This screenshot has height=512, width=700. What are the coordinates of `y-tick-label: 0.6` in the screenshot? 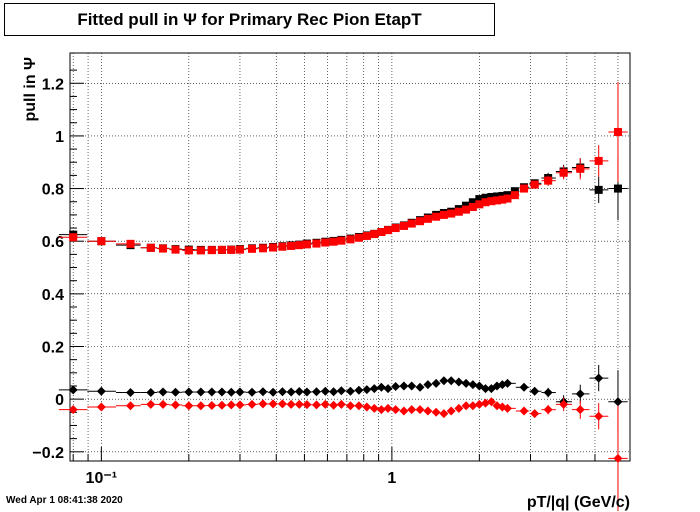 It's located at (53, 242).